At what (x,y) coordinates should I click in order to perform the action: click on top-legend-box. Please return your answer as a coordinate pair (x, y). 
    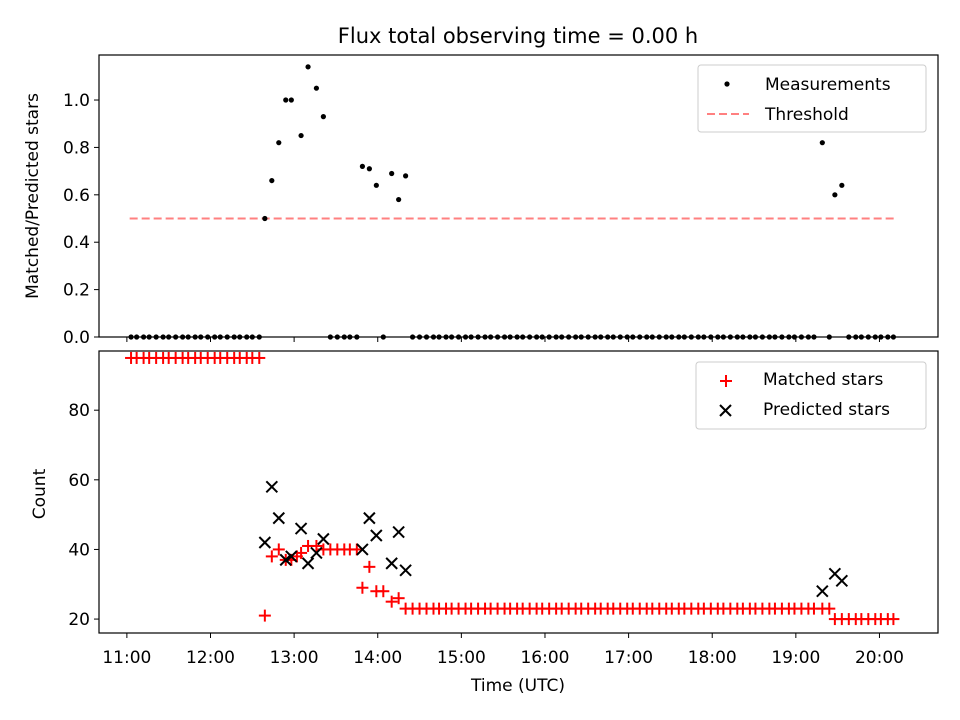
    Looking at the image, I should click on (812, 98).